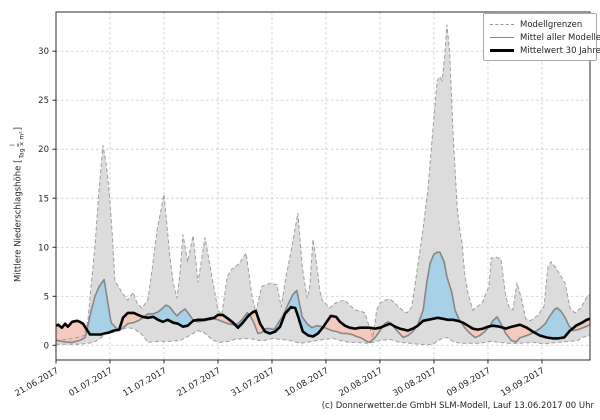 The width and height of the screenshot is (600, 420). Describe the element at coordinates (551, 24) in the screenshot. I see `legend-label: Modellgrenzen` at that location.